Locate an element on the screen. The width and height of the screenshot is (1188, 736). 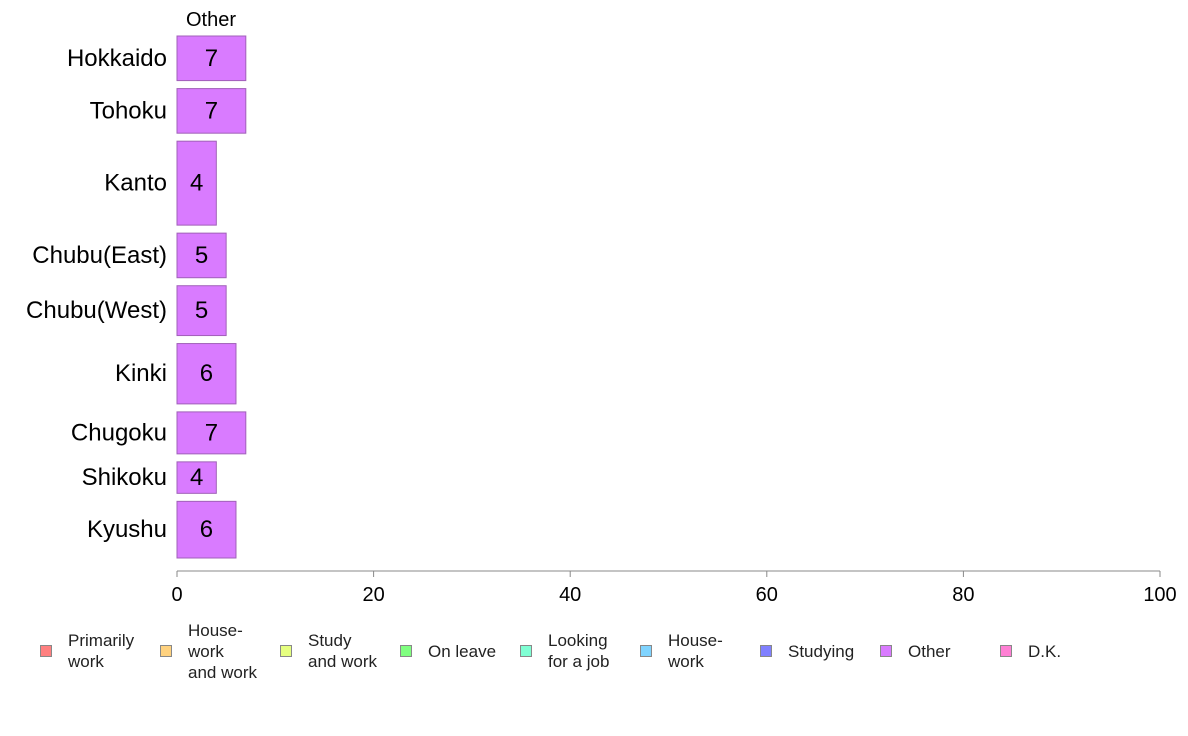
legend-item: On leave is located at coordinates (448, 651).